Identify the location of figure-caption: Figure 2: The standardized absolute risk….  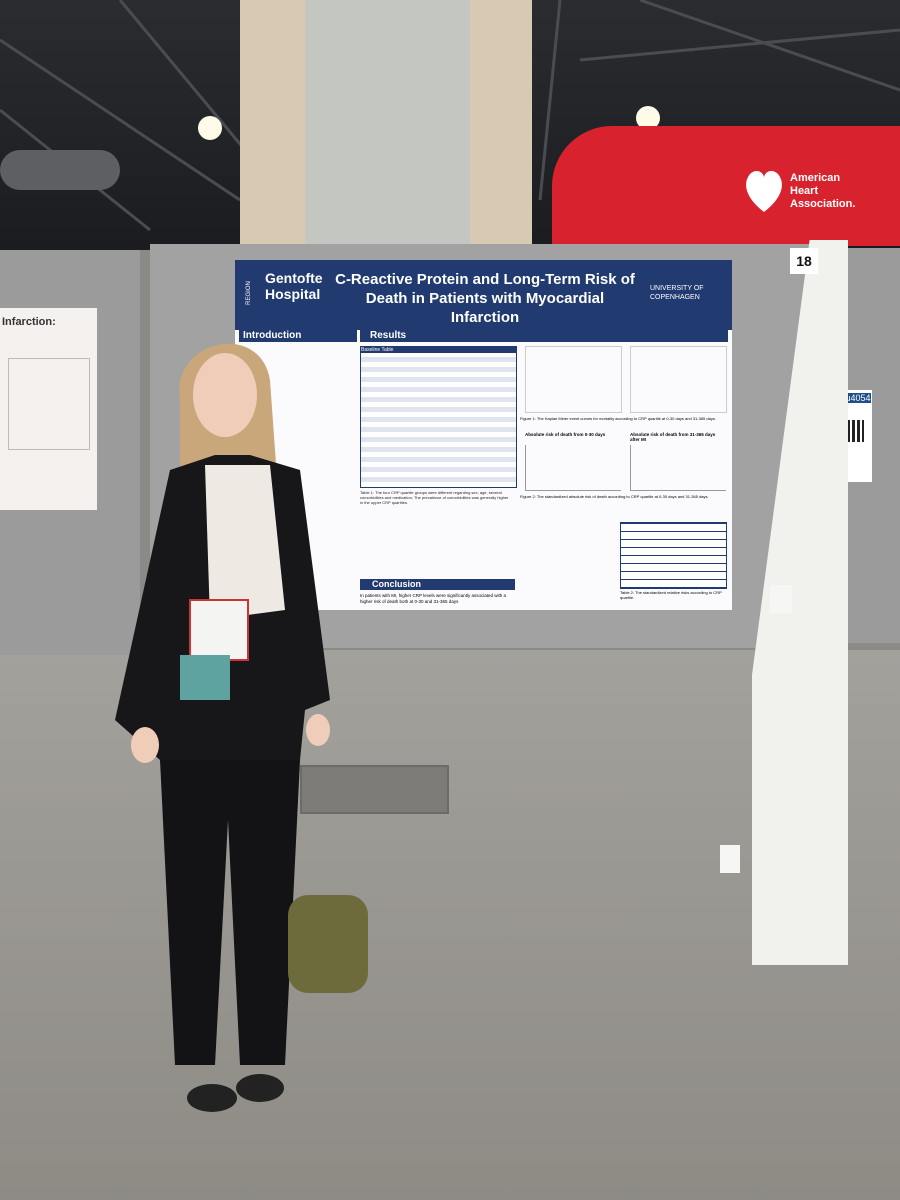
(614, 496).